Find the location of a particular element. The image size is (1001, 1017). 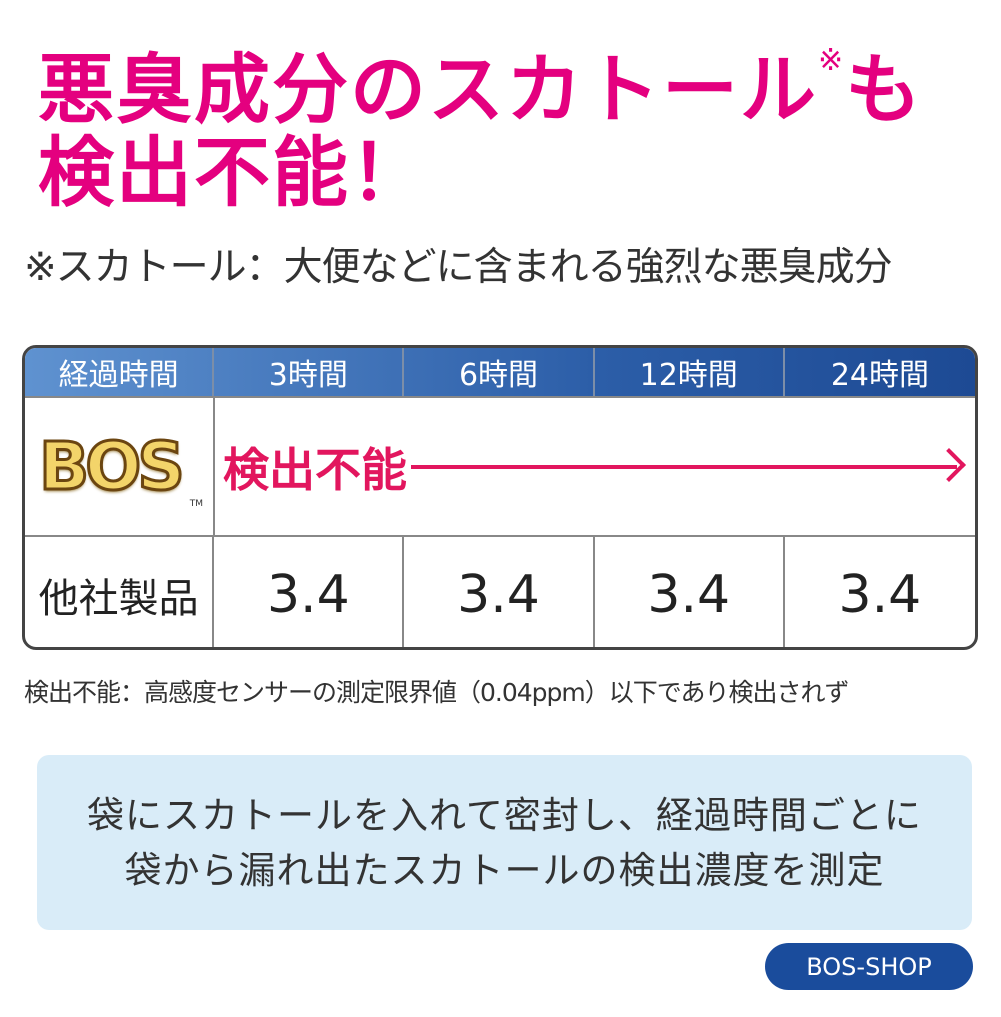

value-6h: 3.4 is located at coordinates (499, 592).